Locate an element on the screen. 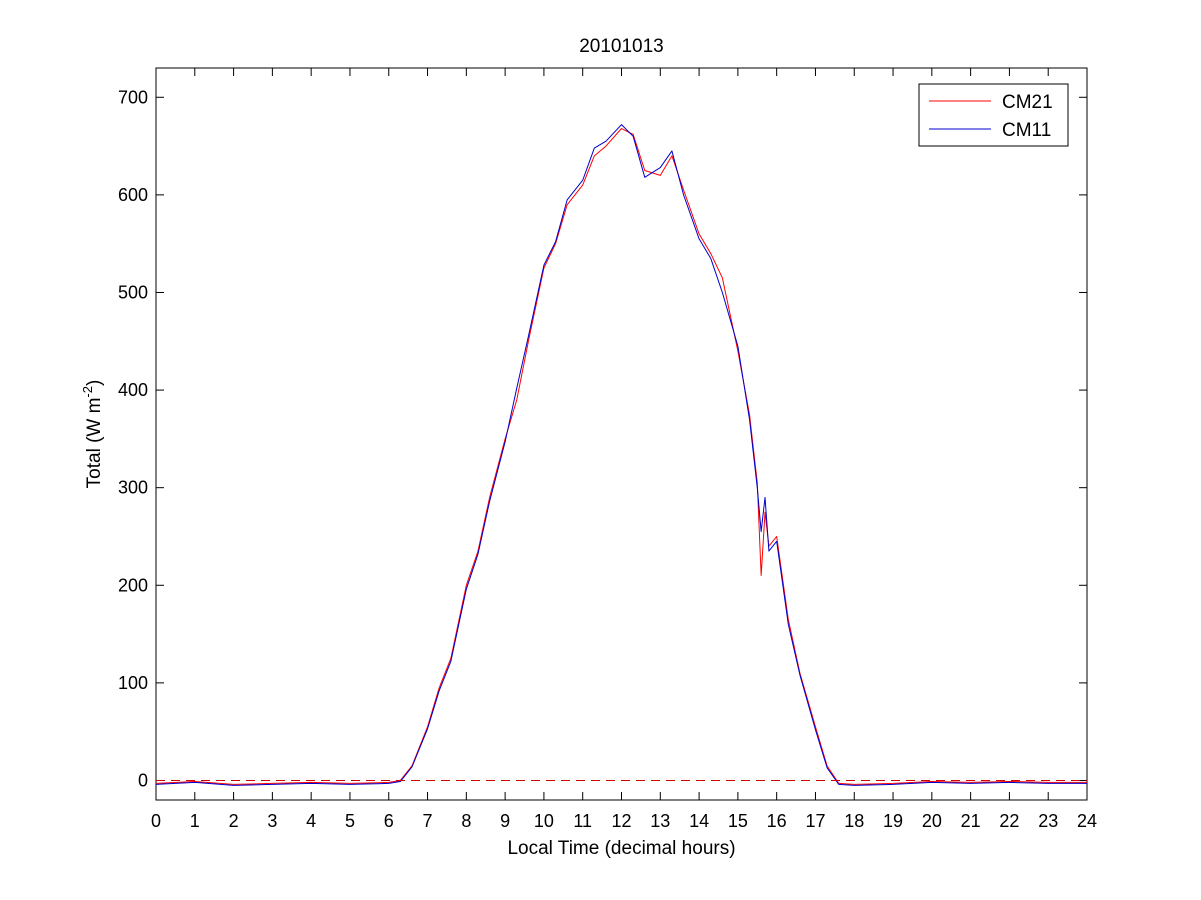 The image size is (1201, 900). x-tick-label: 9 is located at coordinates (505, 821).